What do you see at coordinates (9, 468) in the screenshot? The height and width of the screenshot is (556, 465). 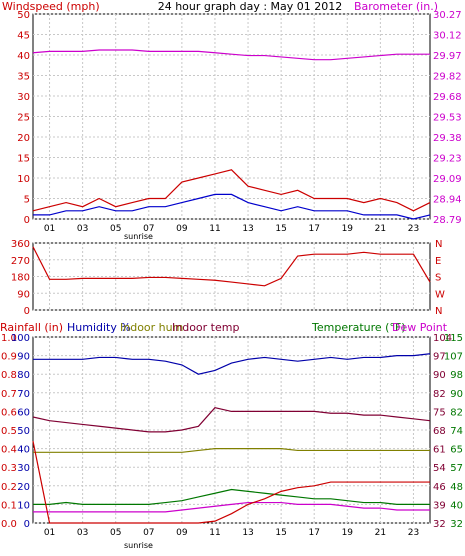 I see `y-tick-label-rain: 0.3` at bounding box center [9, 468].